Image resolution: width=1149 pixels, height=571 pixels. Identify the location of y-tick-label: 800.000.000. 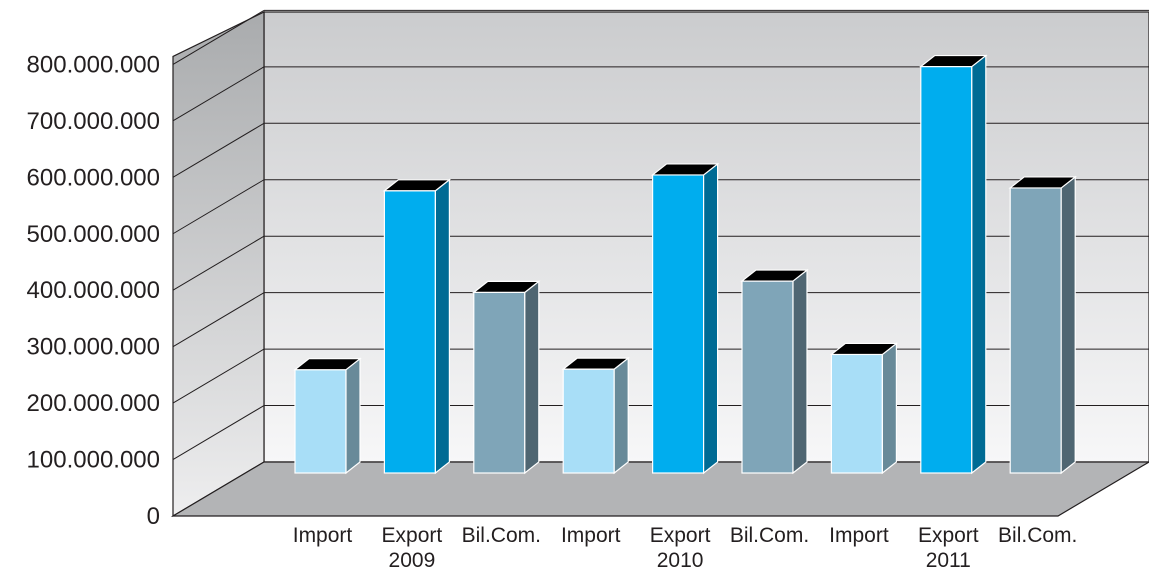
(93, 64).